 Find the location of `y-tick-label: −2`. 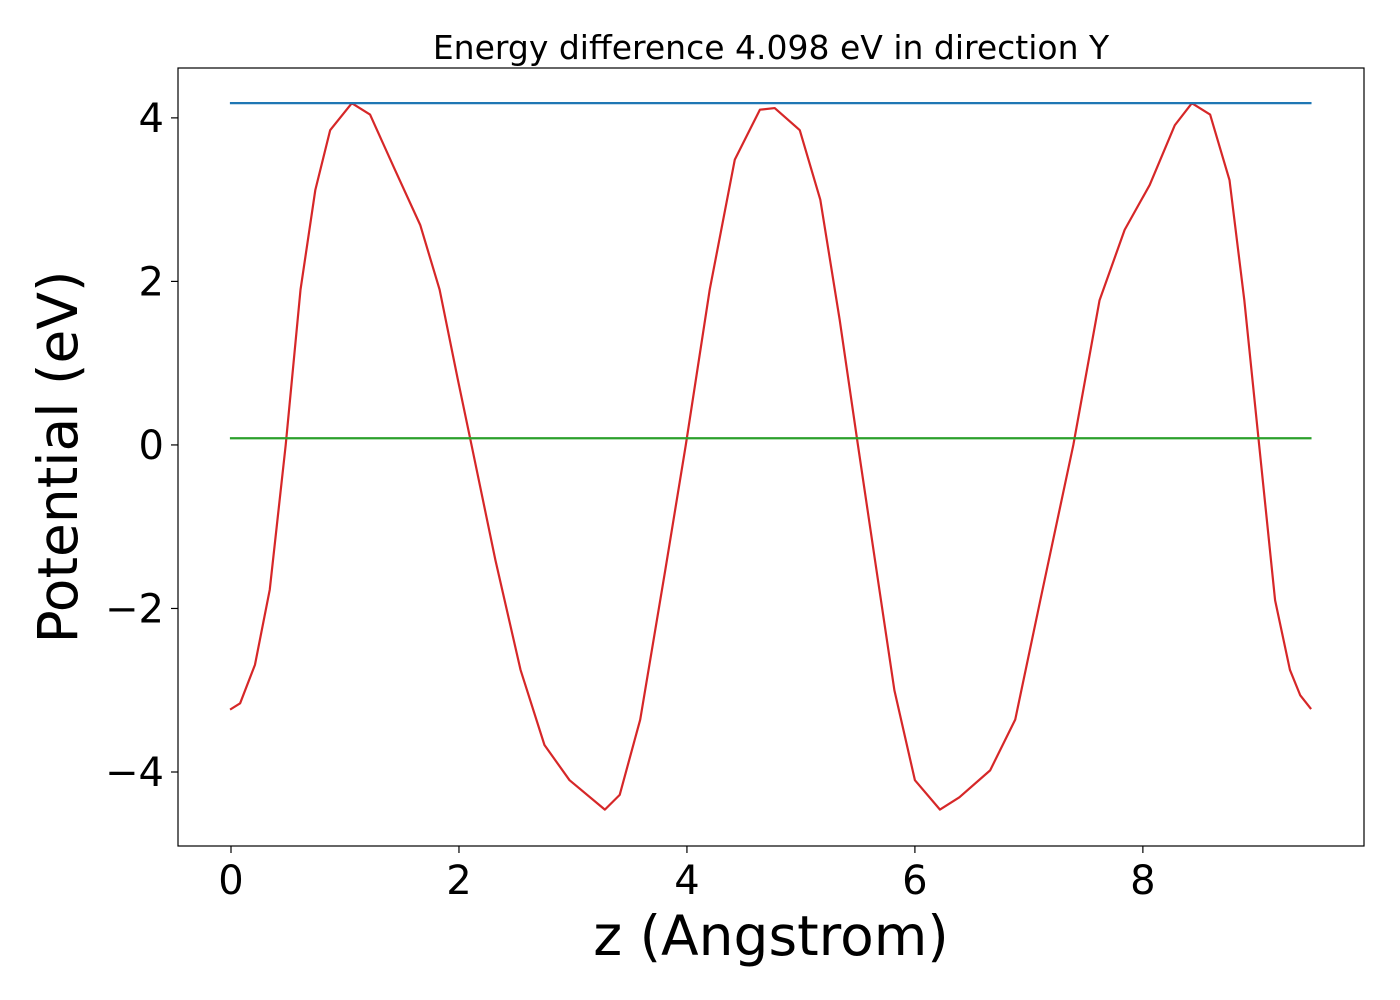

y-tick-label: −2 is located at coordinates (134, 609).